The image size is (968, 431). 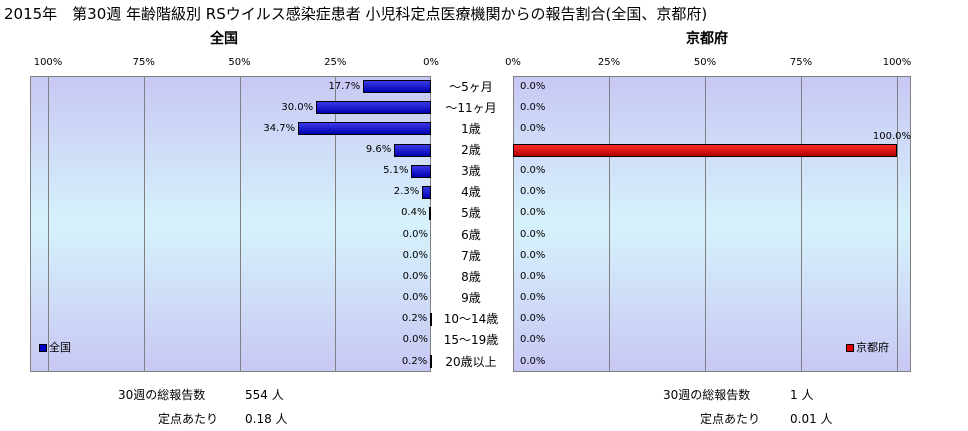 I want to click on kyoto-bar, so click(x=705, y=150).